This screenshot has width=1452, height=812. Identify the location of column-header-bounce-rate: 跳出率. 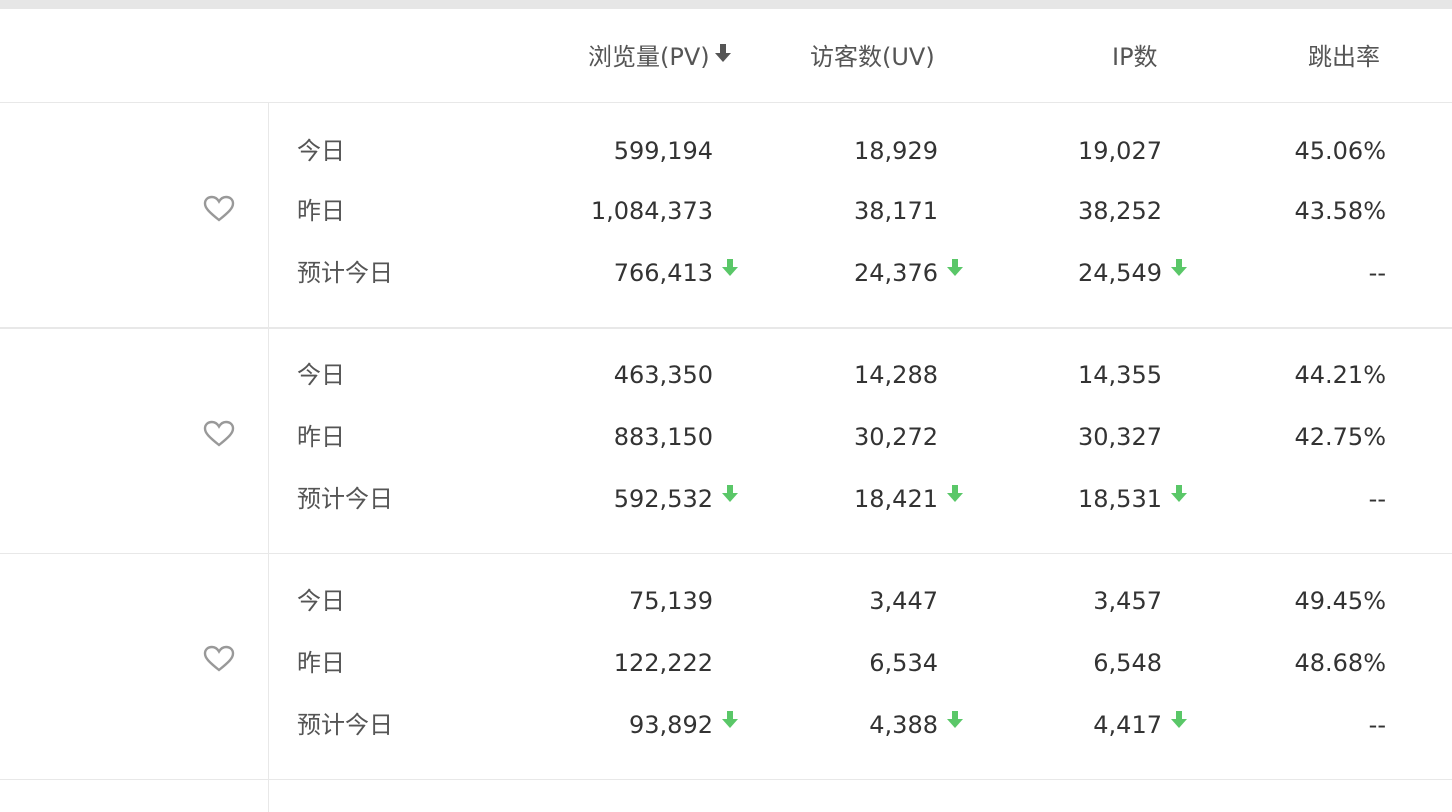
(1344, 57).